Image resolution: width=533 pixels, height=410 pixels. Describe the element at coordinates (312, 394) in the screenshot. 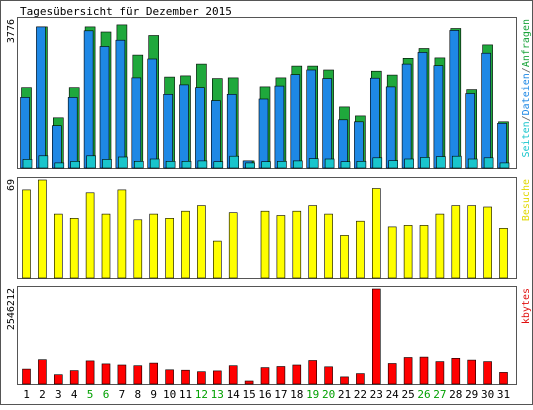

I see `x-tick-label-day-19: 19` at that location.